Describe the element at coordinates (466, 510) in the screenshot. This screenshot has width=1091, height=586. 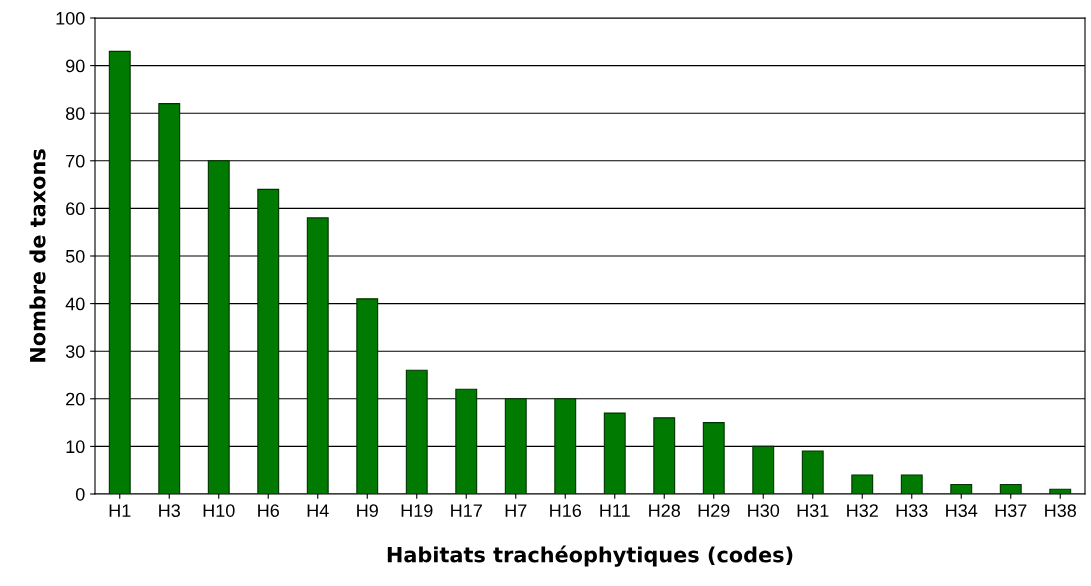
I see `x-tick-label: H17` at that location.